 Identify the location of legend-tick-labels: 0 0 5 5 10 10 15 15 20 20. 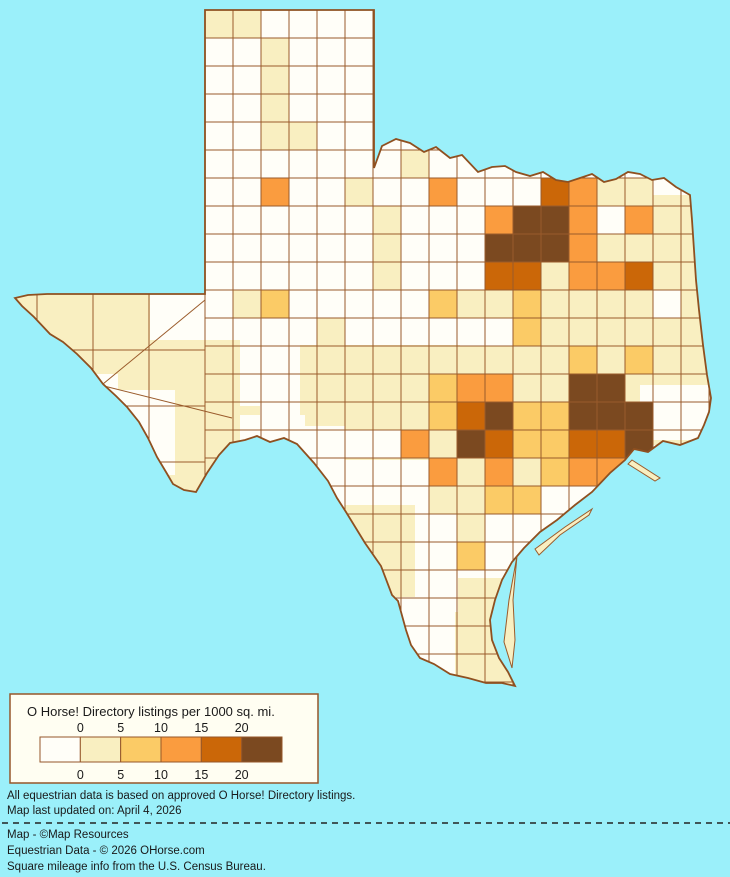
(163, 751).